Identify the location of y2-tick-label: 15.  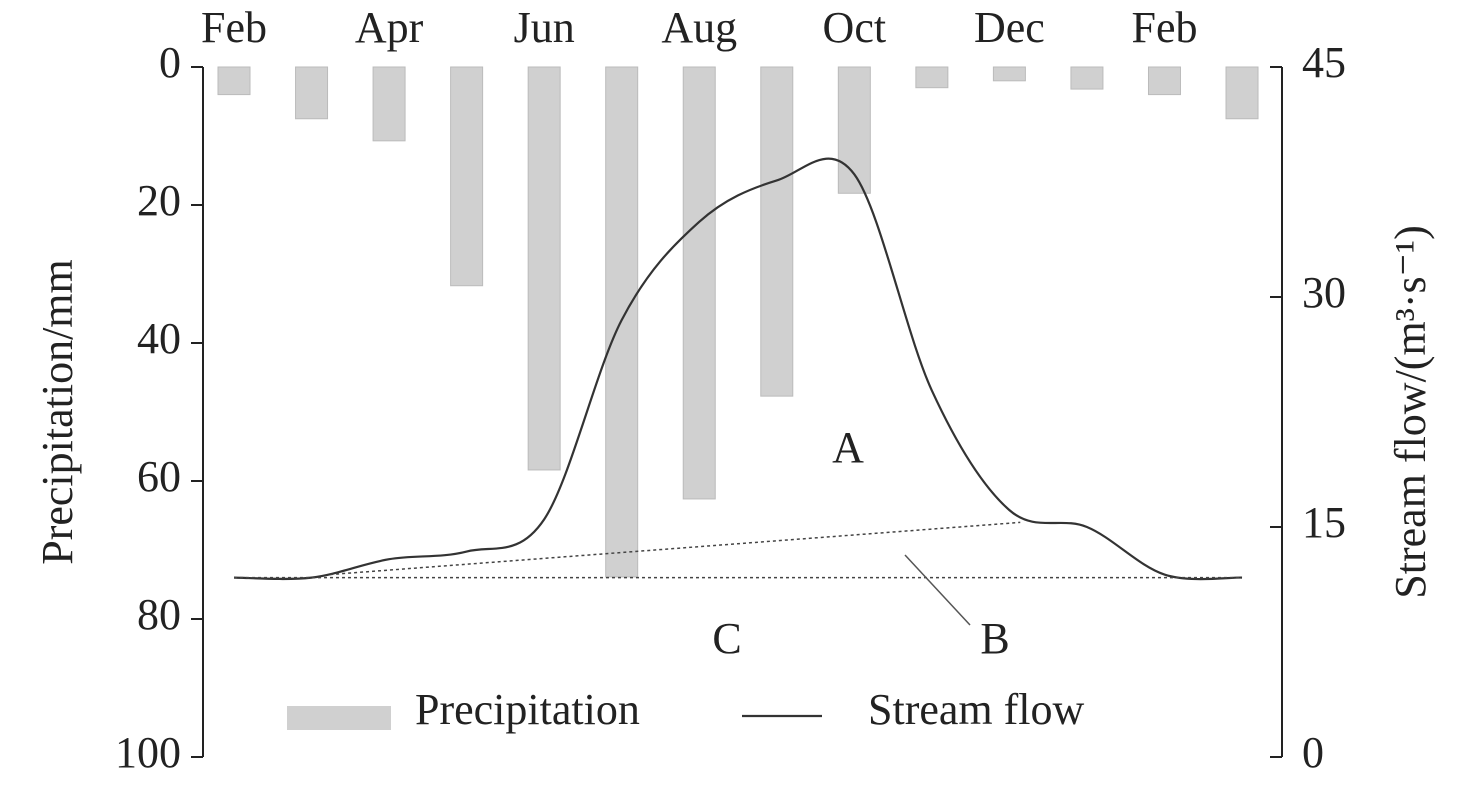
(1324, 522).